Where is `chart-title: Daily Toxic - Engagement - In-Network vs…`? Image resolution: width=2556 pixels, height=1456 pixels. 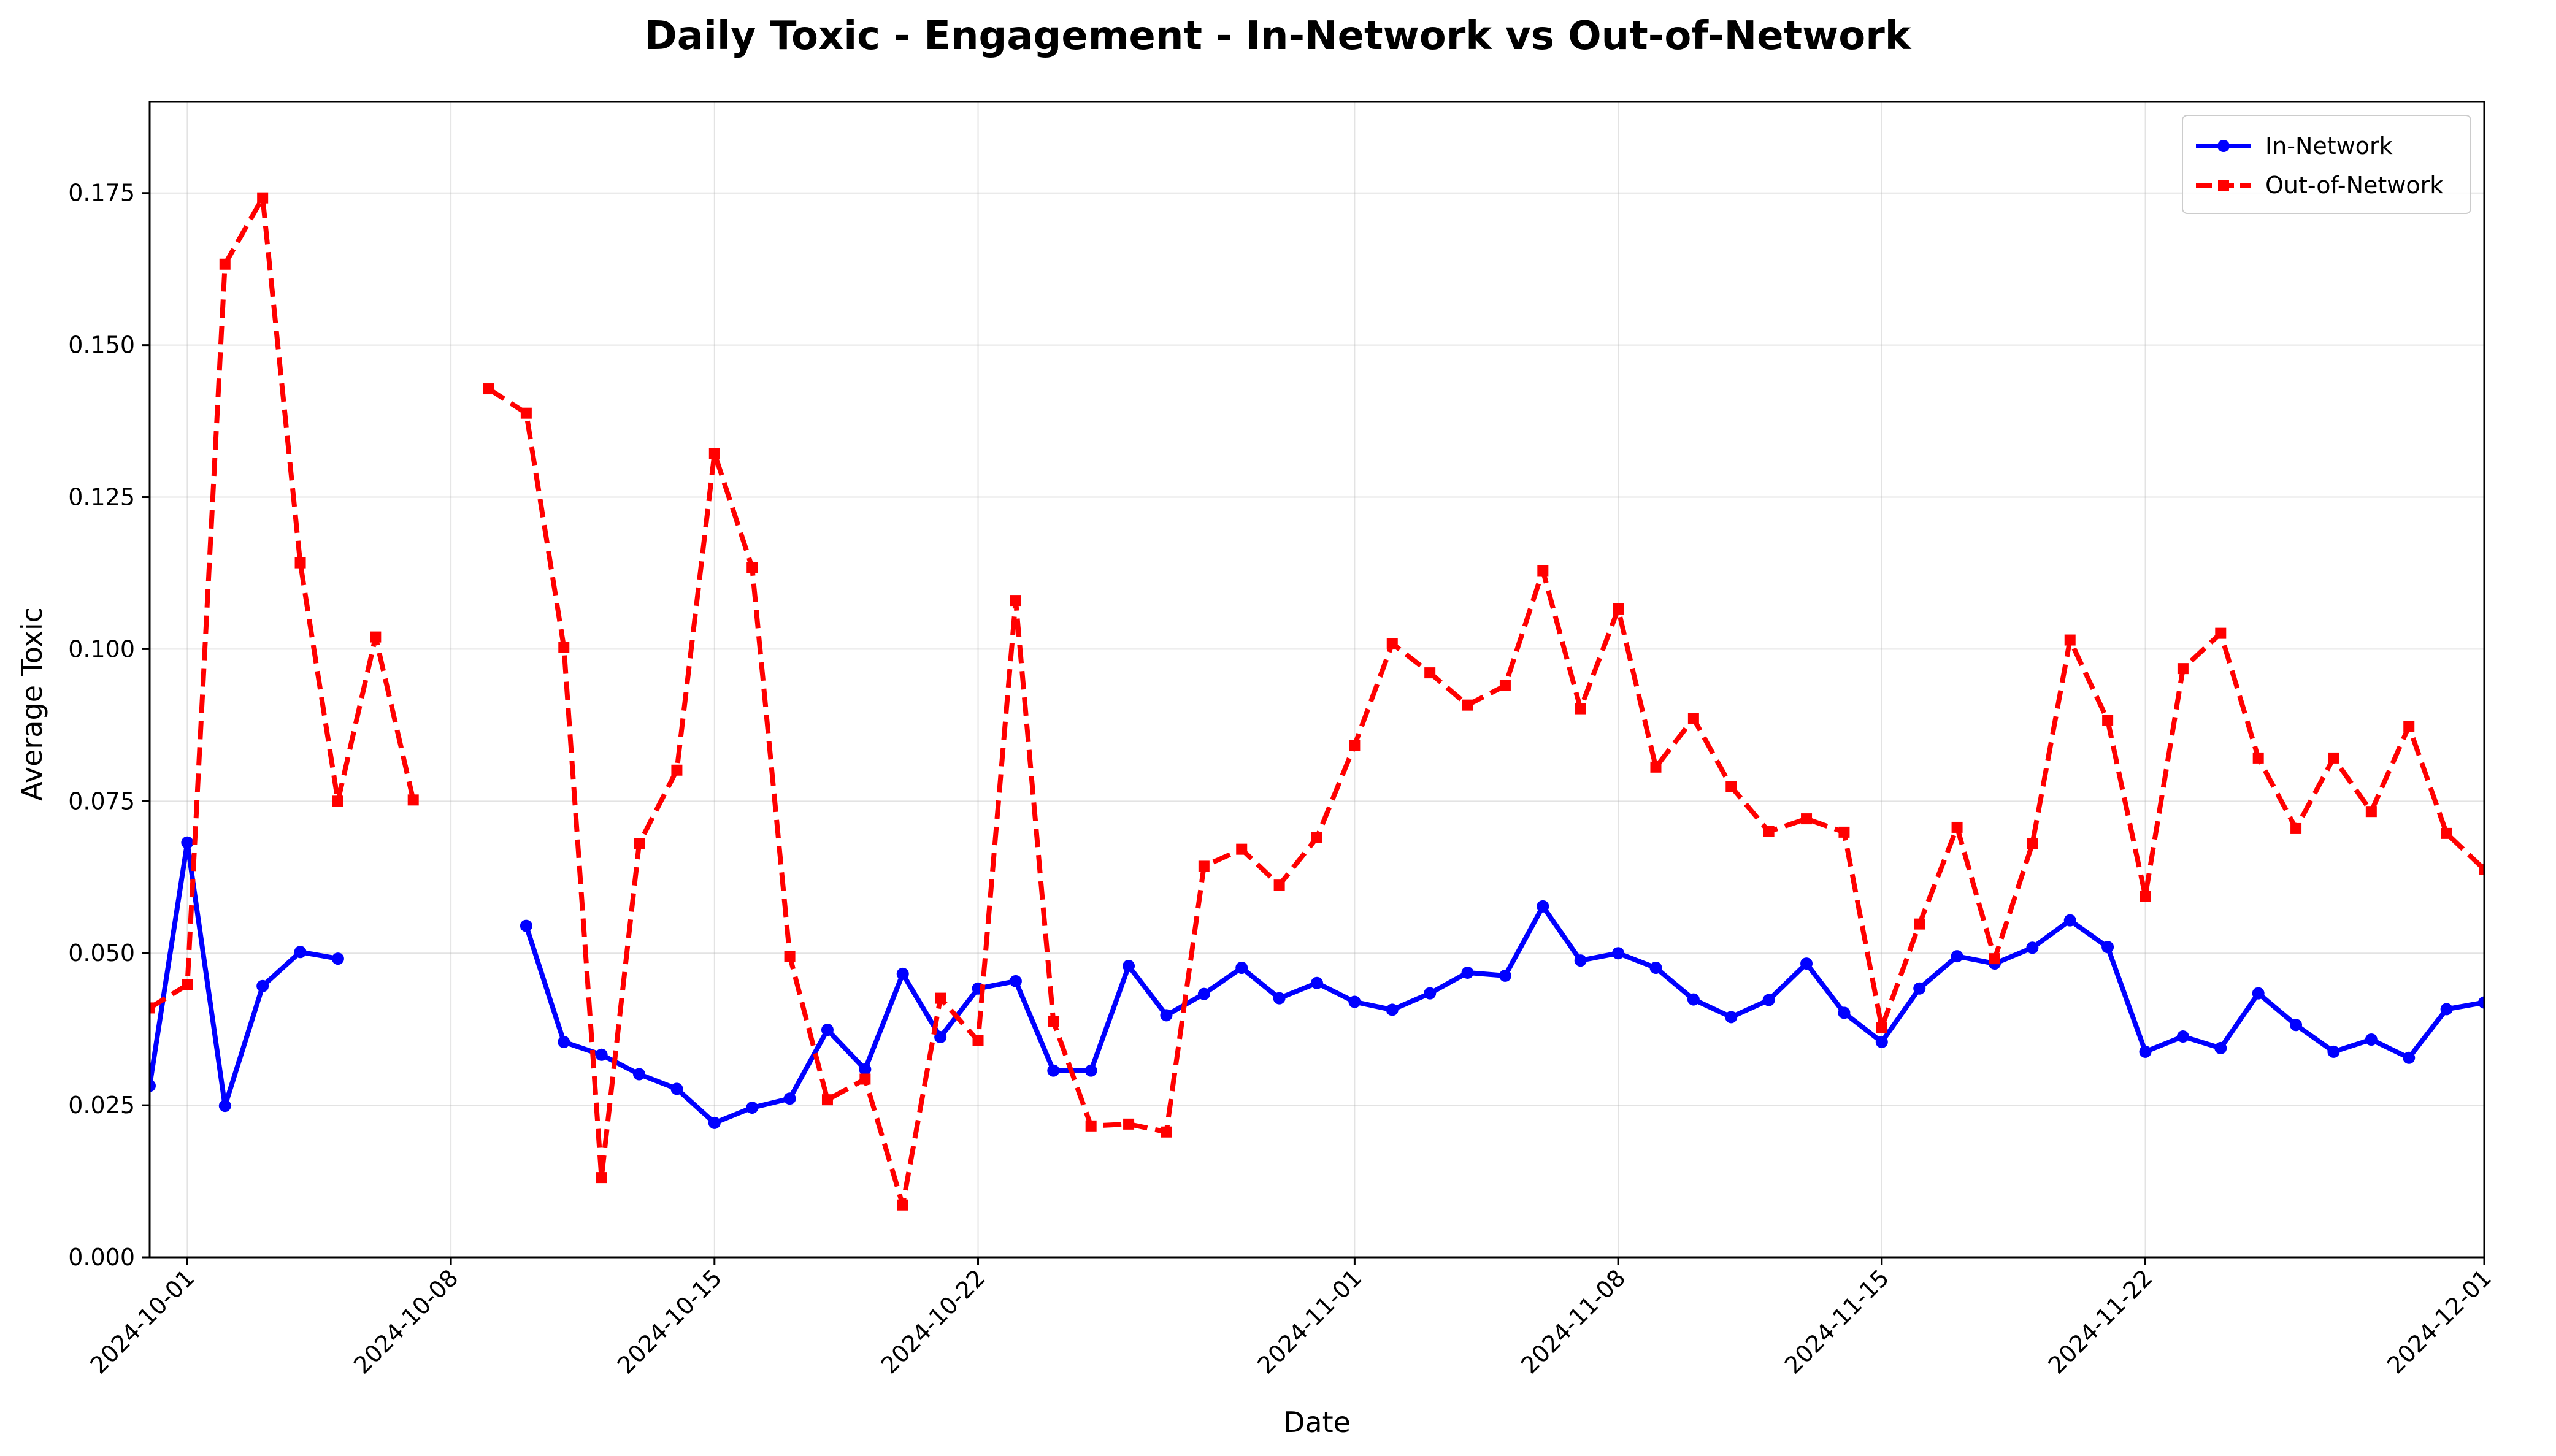 chart-title: Daily Toxic - Engagement - In-Network vs… is located at coordinates (1278, 36).